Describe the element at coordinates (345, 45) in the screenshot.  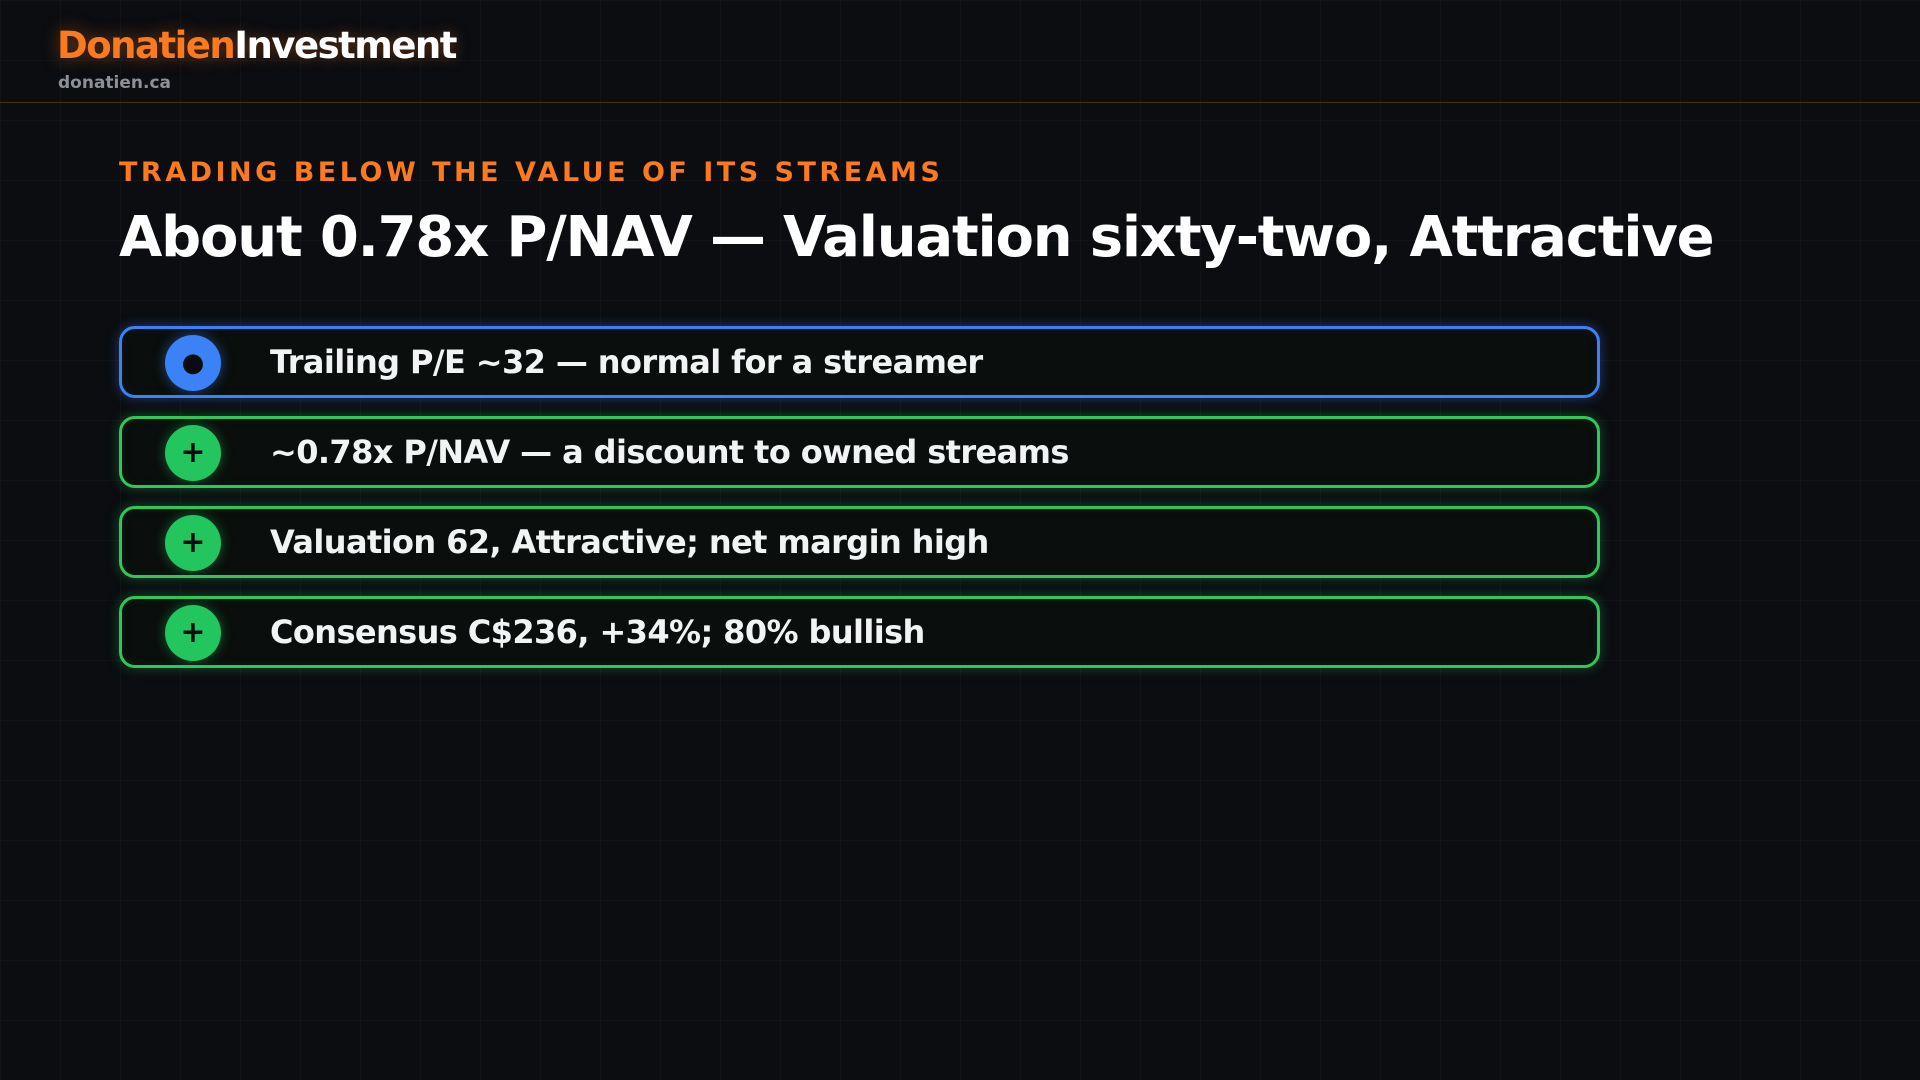
I see `brand-name-second: Investment` at that location.